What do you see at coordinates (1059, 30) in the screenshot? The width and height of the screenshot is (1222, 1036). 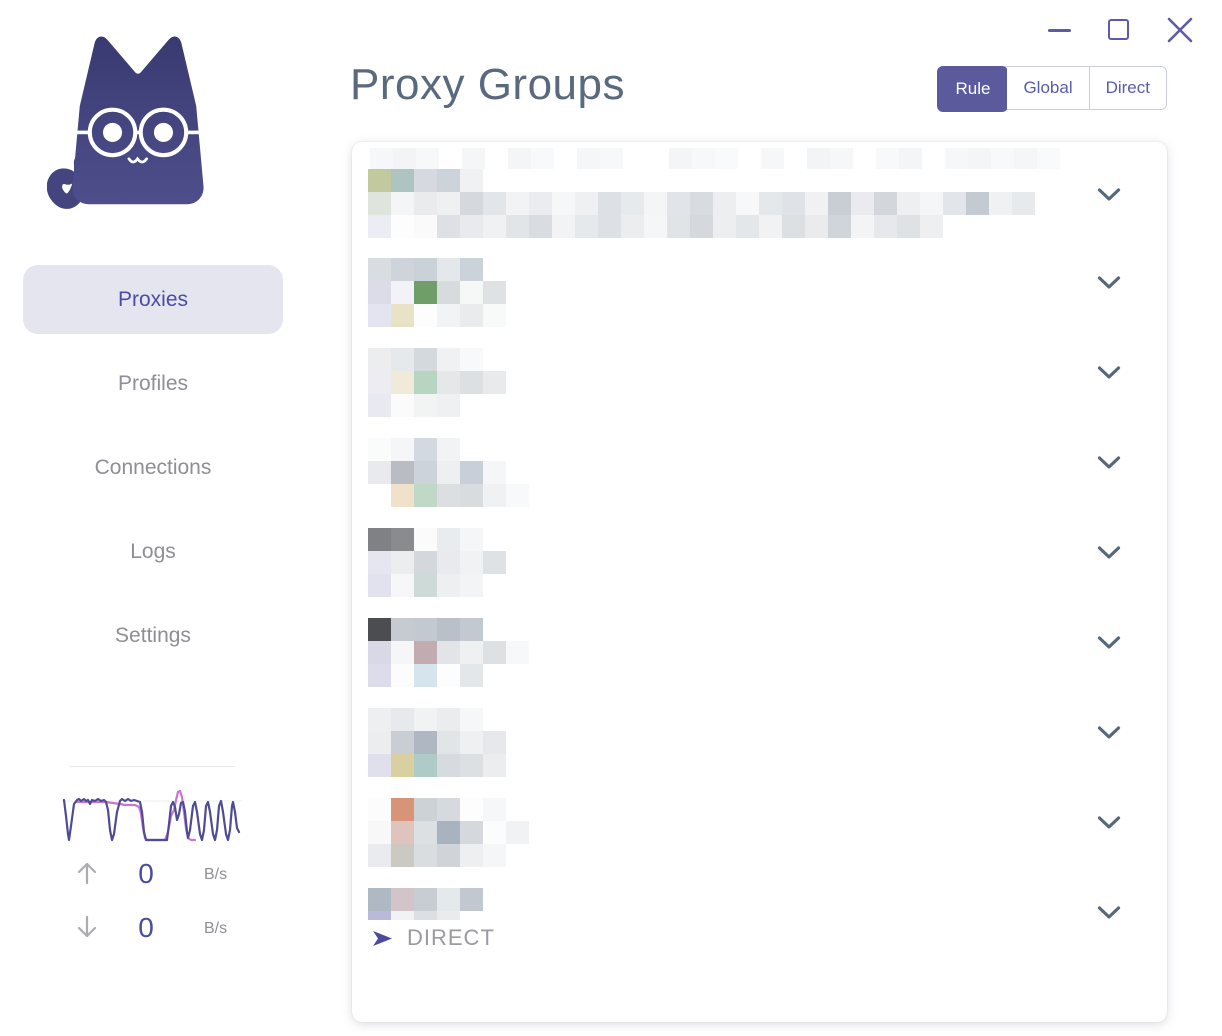 I see `minimize-button` at bounding box center [1059, 30].